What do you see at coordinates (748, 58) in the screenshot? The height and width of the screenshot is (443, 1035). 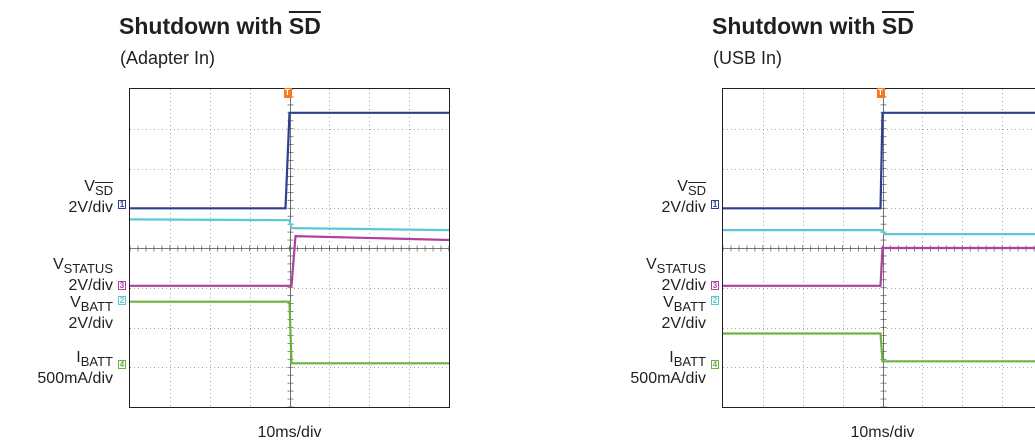 I see `chart-subtitle: (USB In)` at bounding box center [748, 58].